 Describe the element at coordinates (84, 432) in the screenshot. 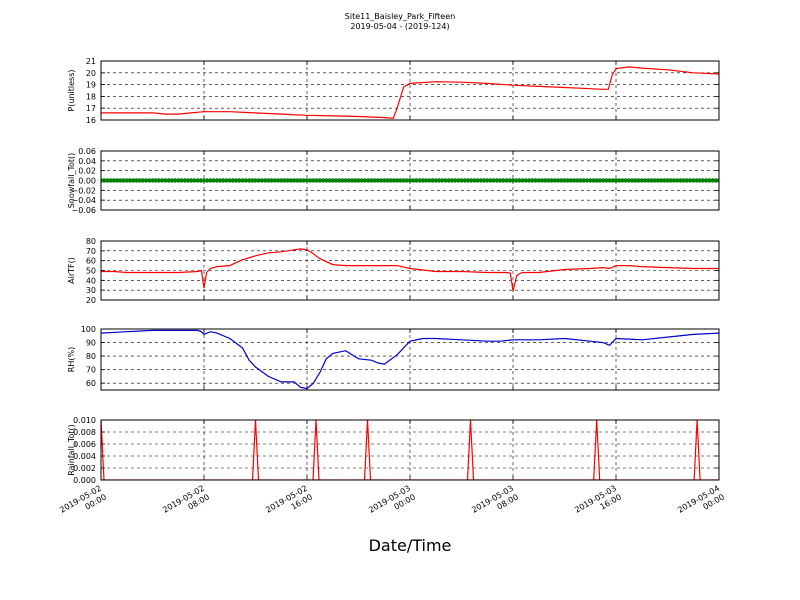

I see `y-tick-label: 0.008` at that location.